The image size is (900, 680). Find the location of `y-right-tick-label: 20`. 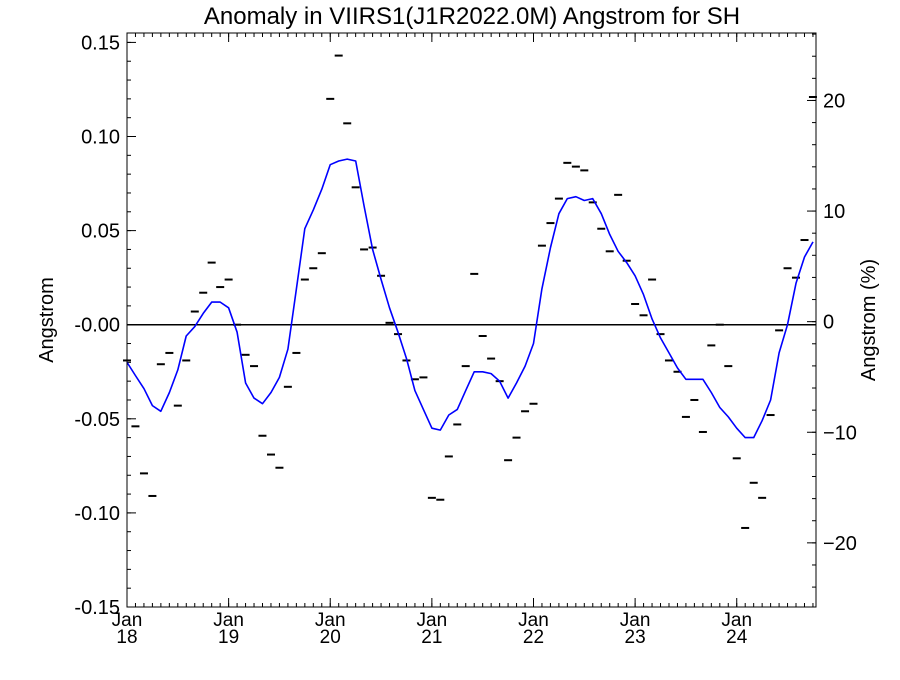

y-right-tick-label: 20 is located at coordinates (834, 101).